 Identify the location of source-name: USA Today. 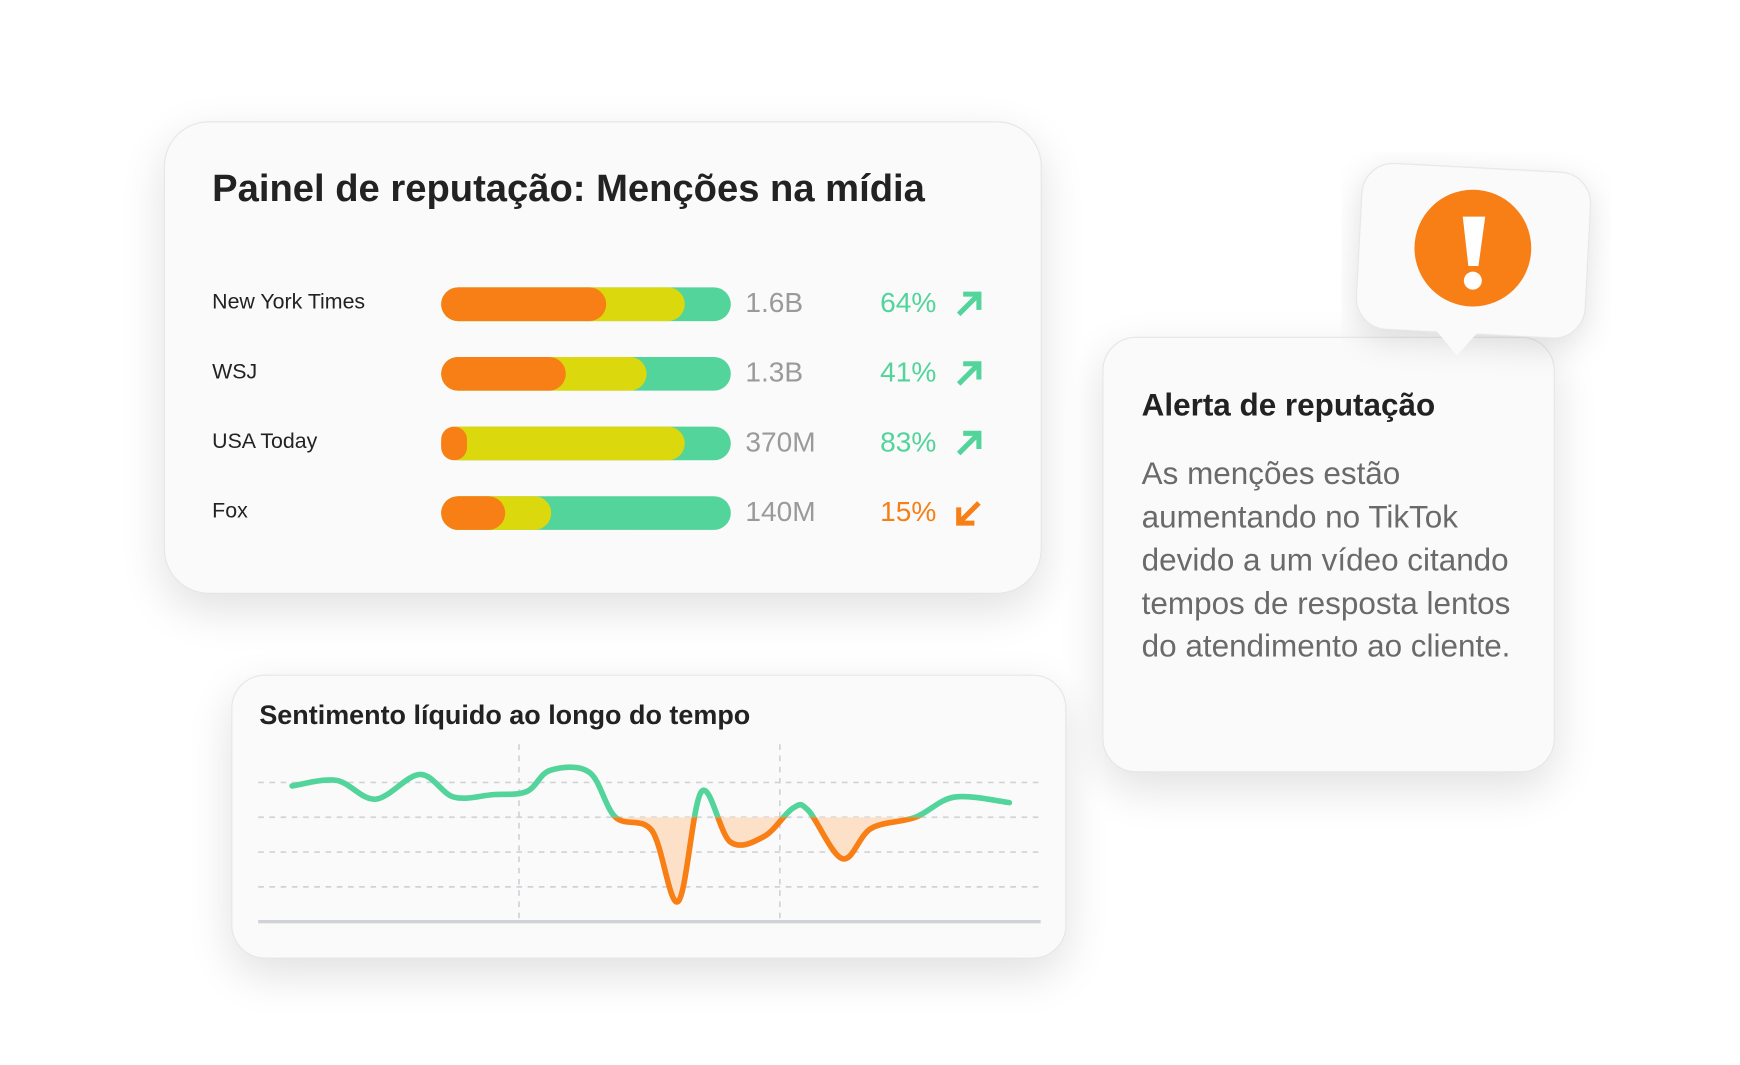
(265, 441).